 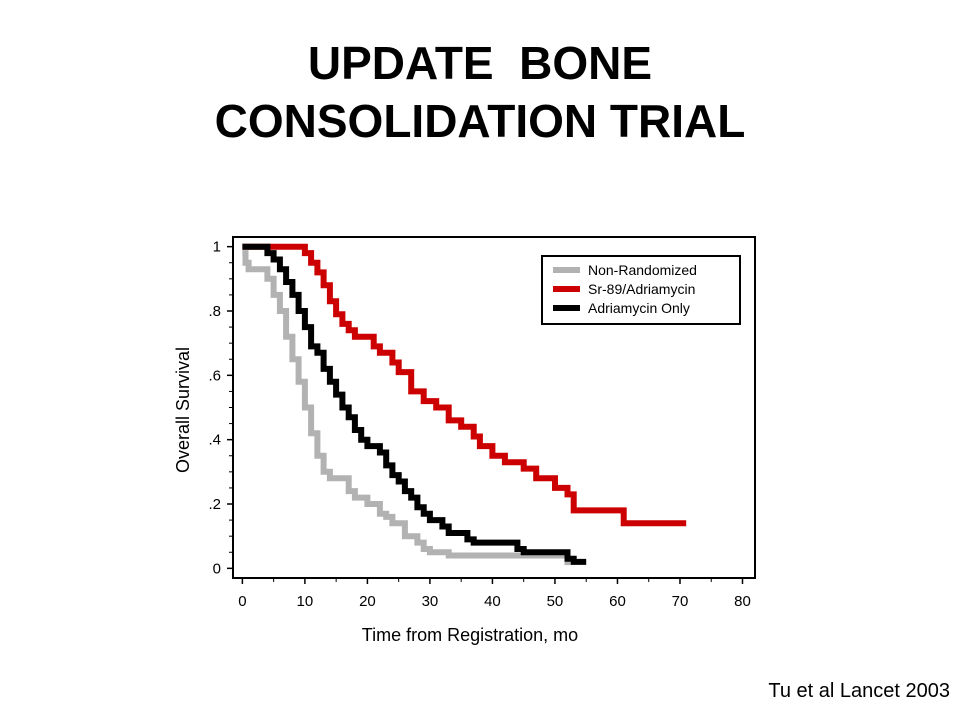 I want to click on slide-title-line2: CONSOLIDATION TRIAL, so click(x=480, y=121).